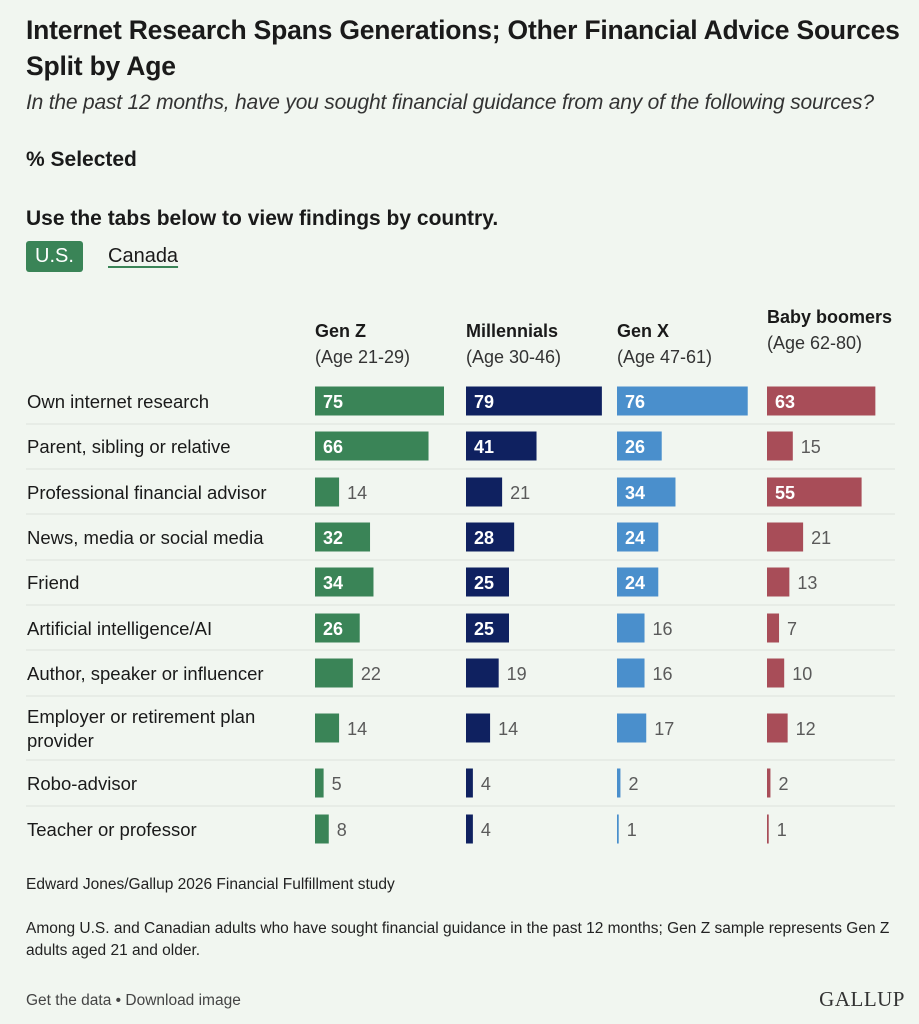 This screenshot has height=1024, width=919. Describe the element at coordinates (333, 629) in the screenshot. I see `data-label: 26` at that location.